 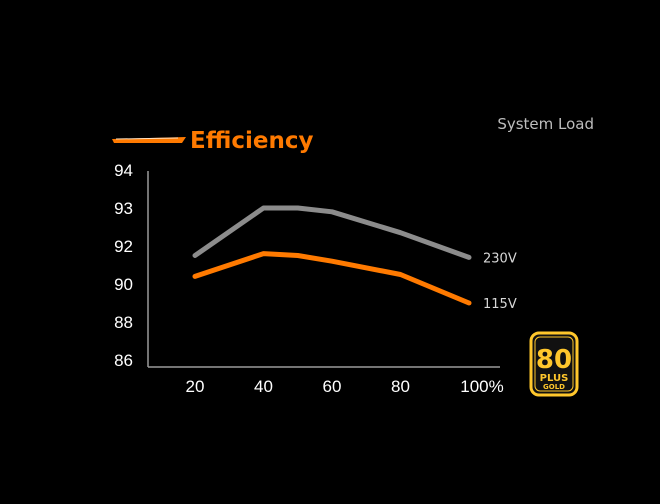 What do you see at coordinates (123, 265) in the screenshot?
I see `y-tick-labels: 94 93 92 90 88 86` at bounding box center [123, 265].